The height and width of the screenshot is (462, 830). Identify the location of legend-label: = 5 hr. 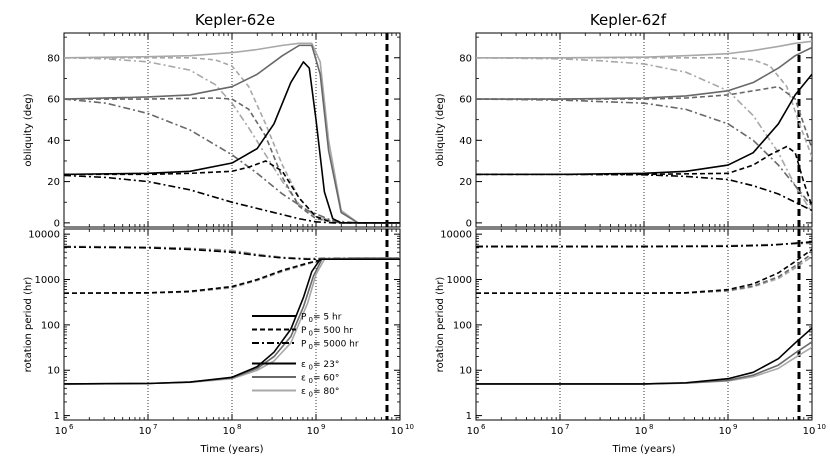
(327, 318).